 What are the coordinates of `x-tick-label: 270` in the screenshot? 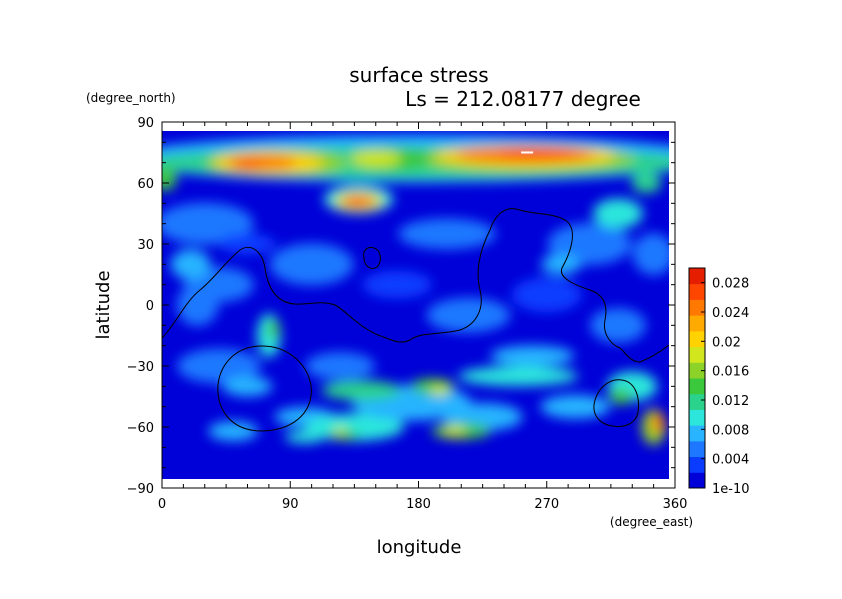 It's located at (546, 504).